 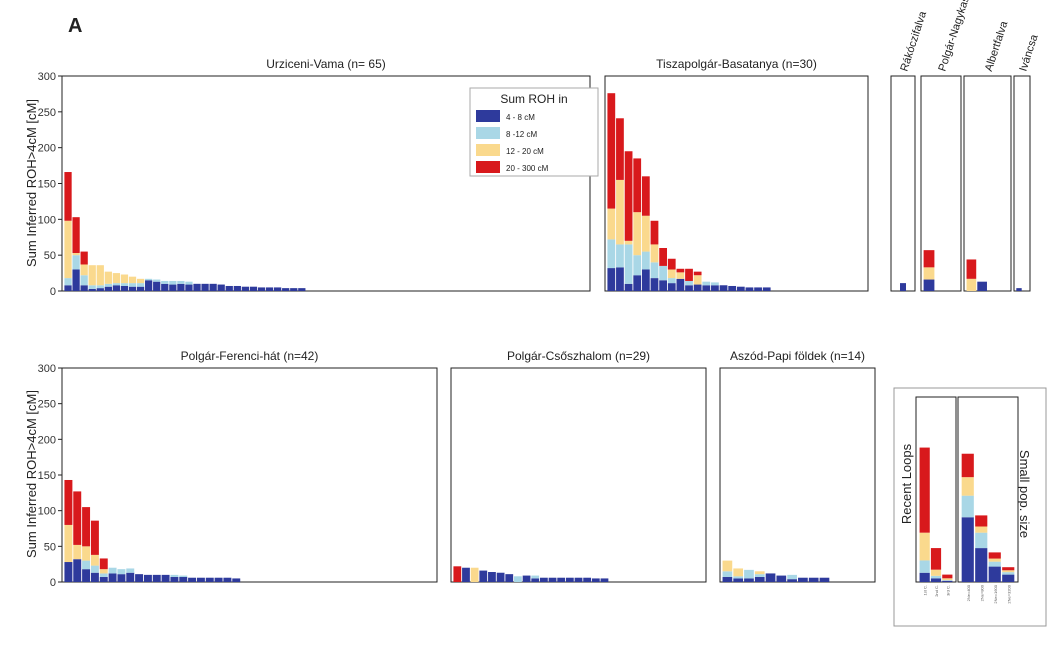 What do you see at coordinates (936, 591) in the screenshot?
I see `x-tick-label: 2nd C.` at bounding box center [936, 591].